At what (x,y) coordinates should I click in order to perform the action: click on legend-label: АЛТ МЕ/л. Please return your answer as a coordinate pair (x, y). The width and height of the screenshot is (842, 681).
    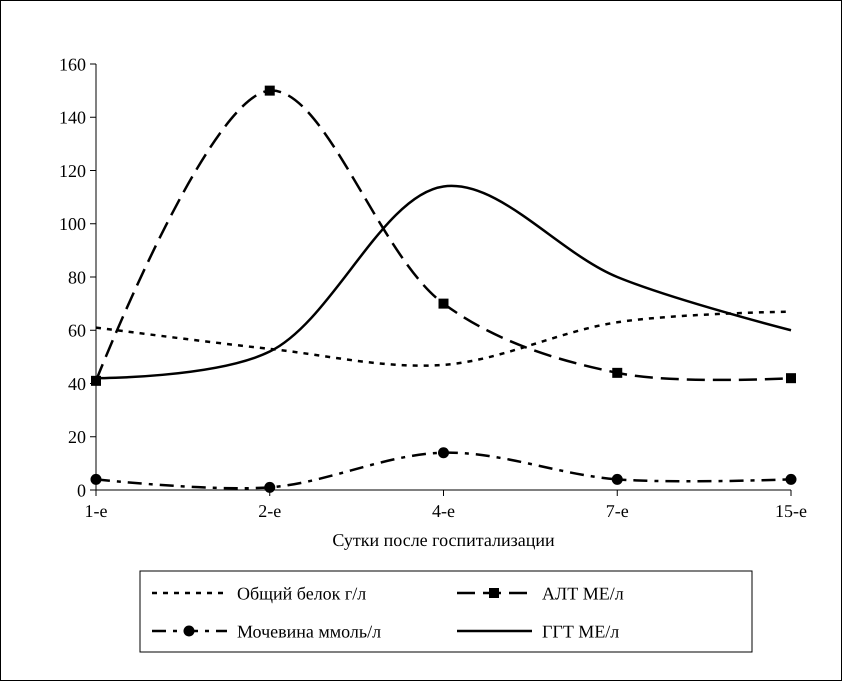
    Looking at the image, I should click on (583, 593).